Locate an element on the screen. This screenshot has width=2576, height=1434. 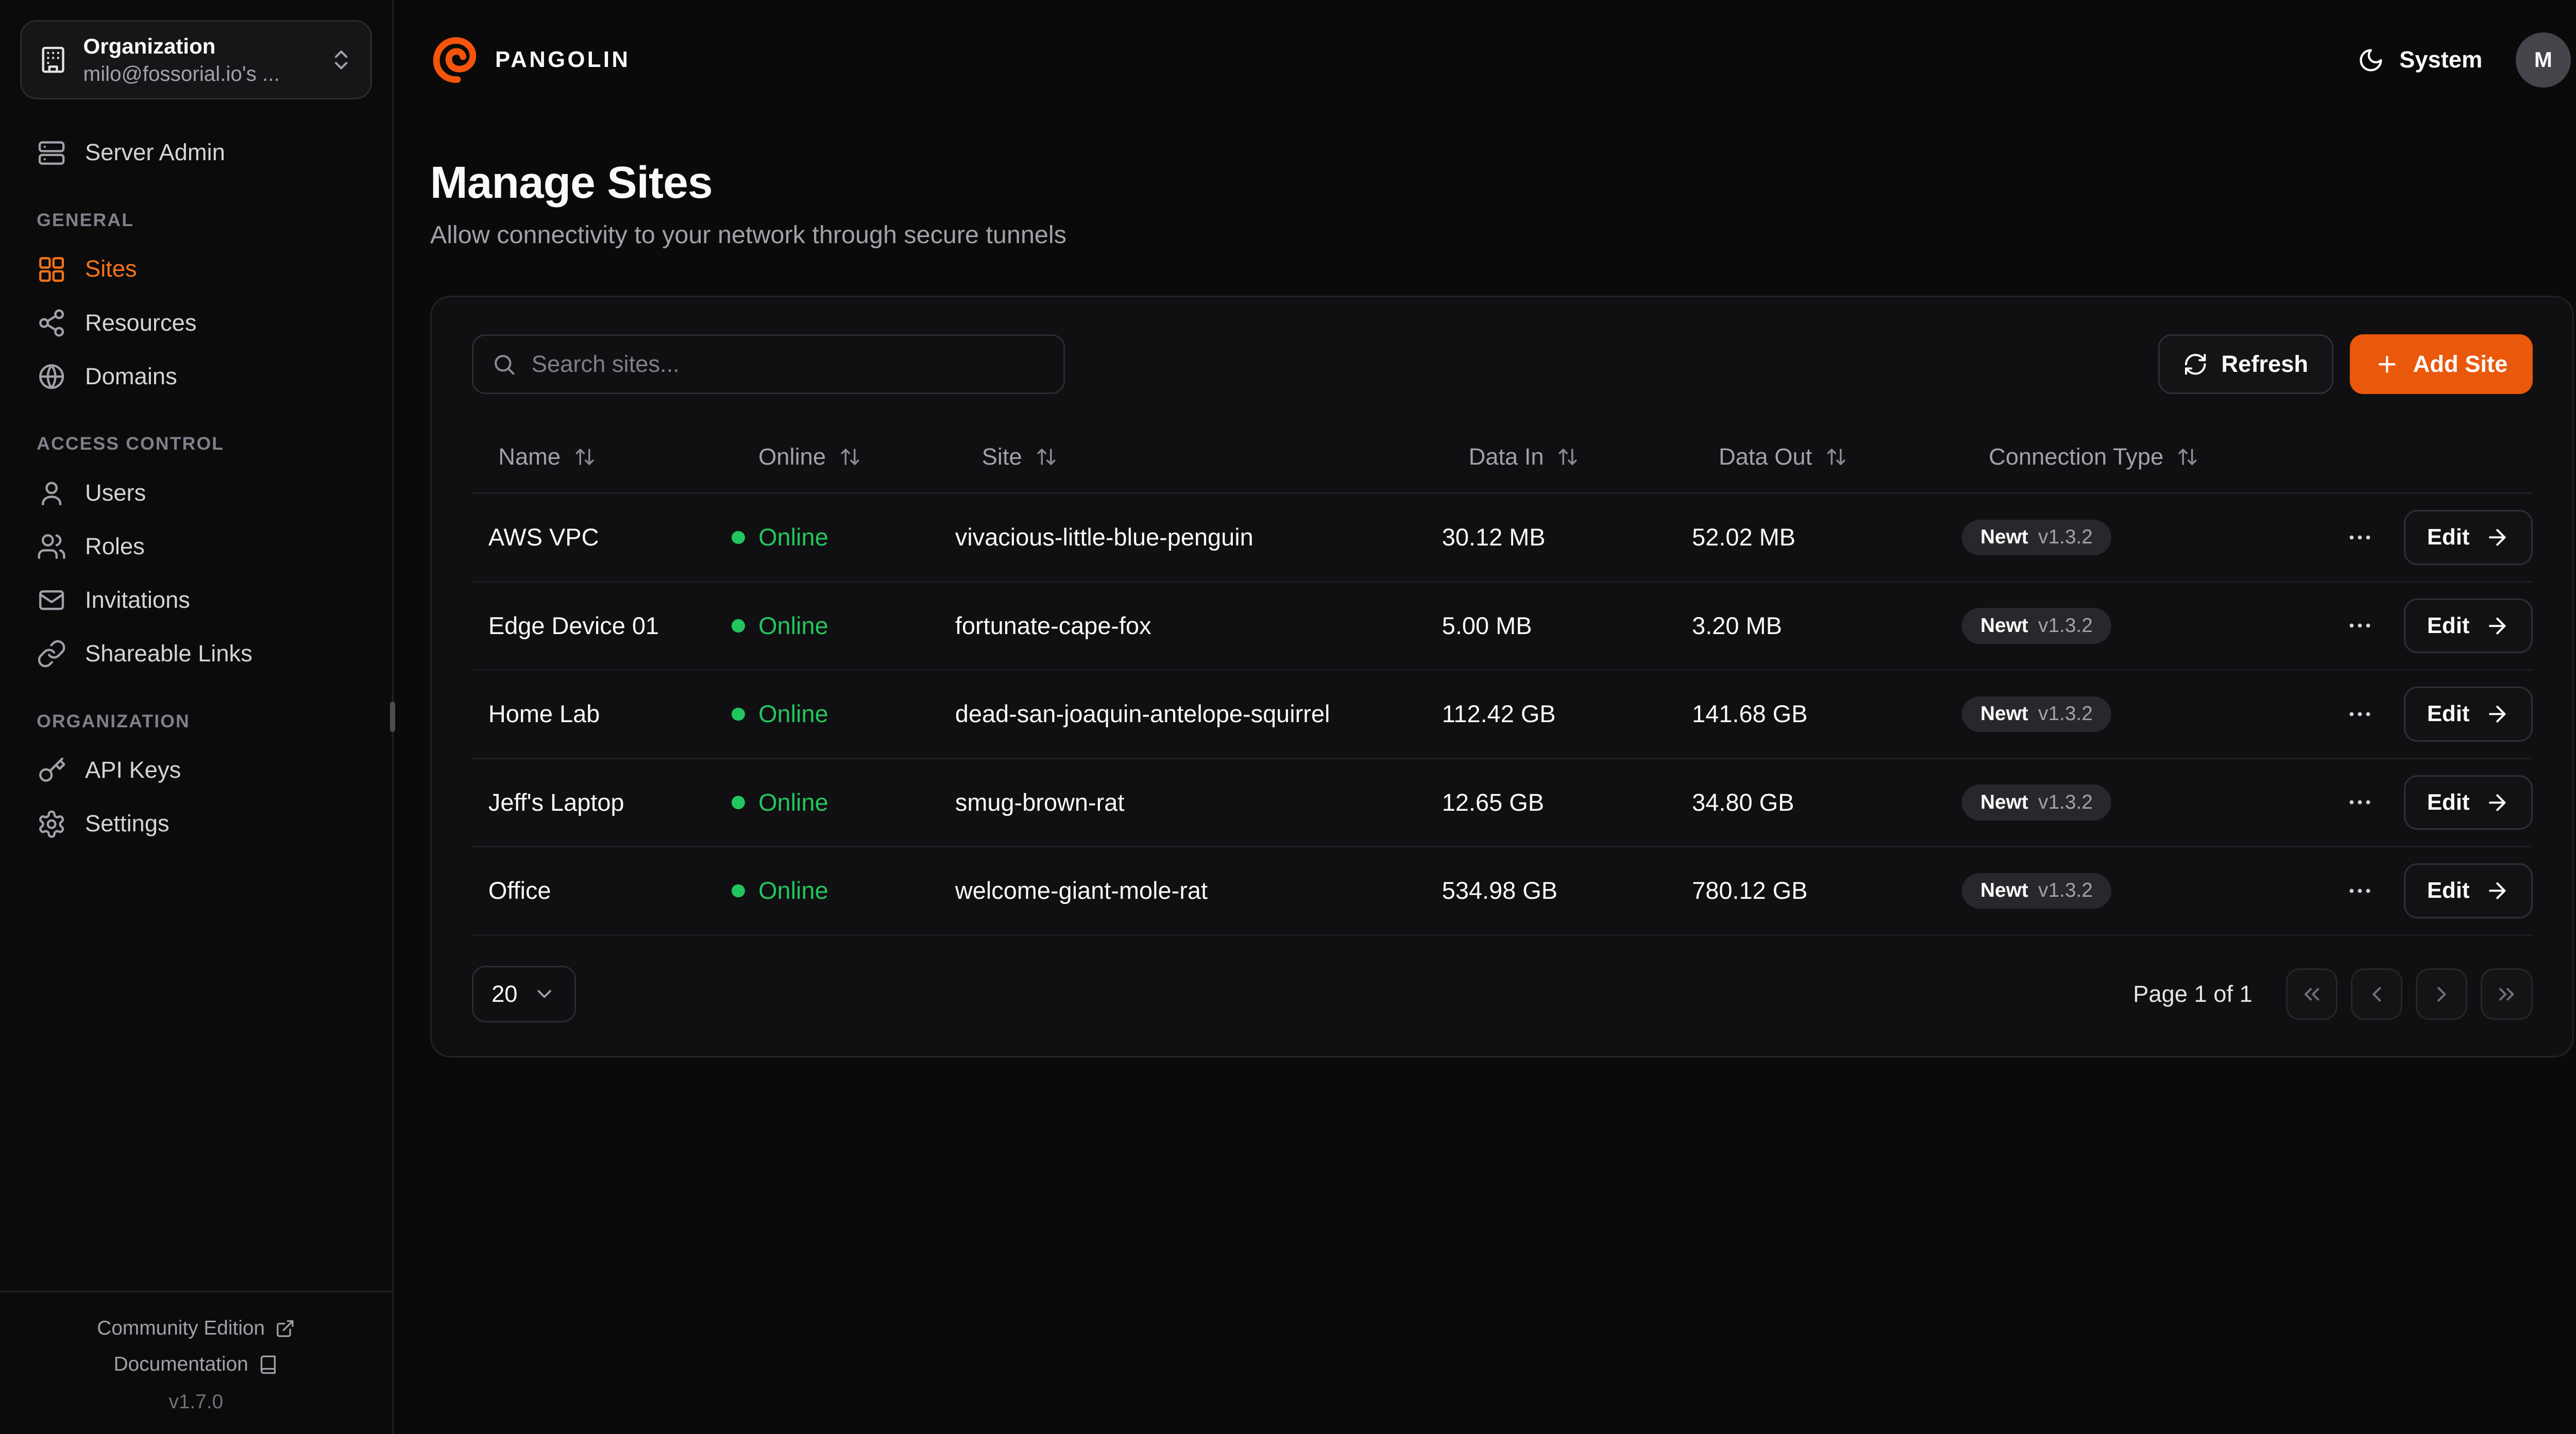
site-name: Home Lab is located at coordinates (544, 714).